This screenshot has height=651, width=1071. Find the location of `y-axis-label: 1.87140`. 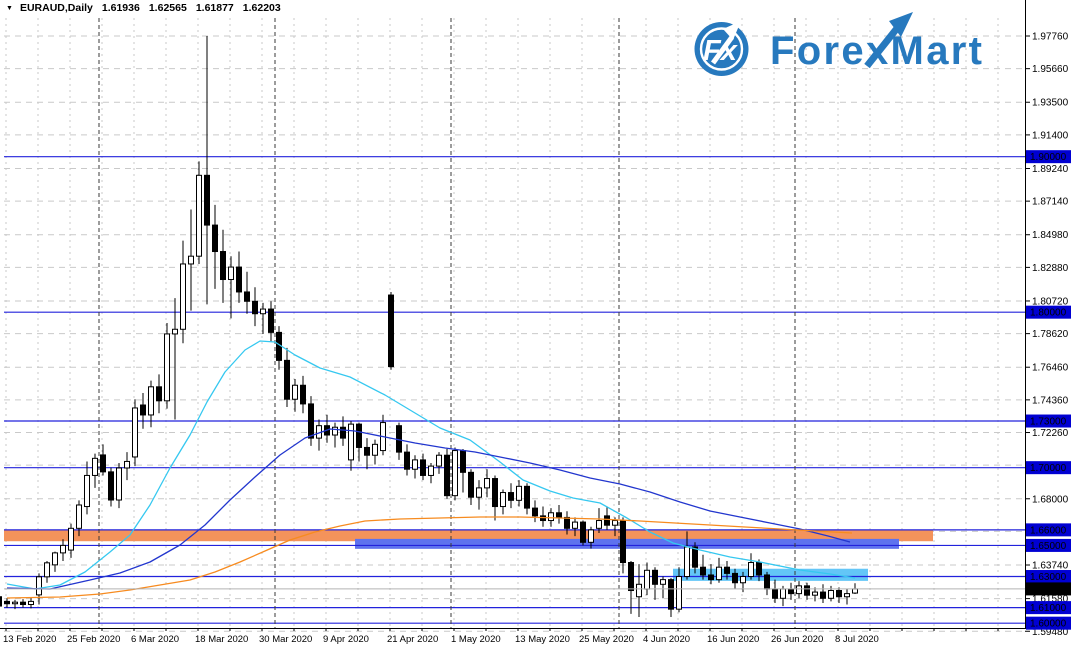

y-axis-label: 1.87140 is located at coordinates (1050, 202).